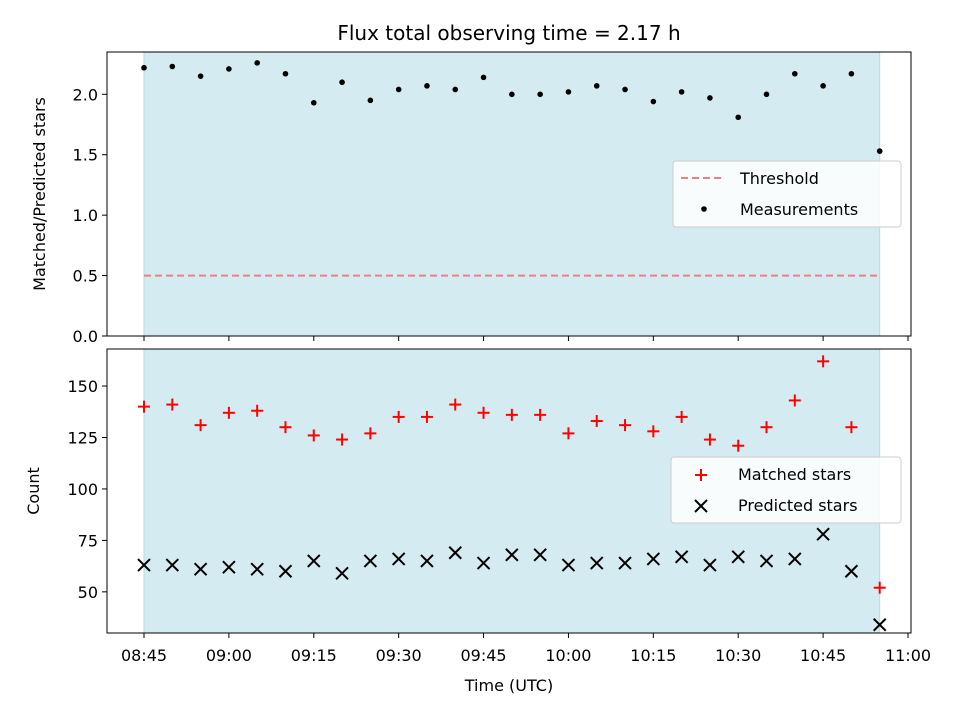 The width and height of the screenshot is (960, 720). I want to click on bottom-y-ticks: 50 75 100 125 150, so click(87, 489).